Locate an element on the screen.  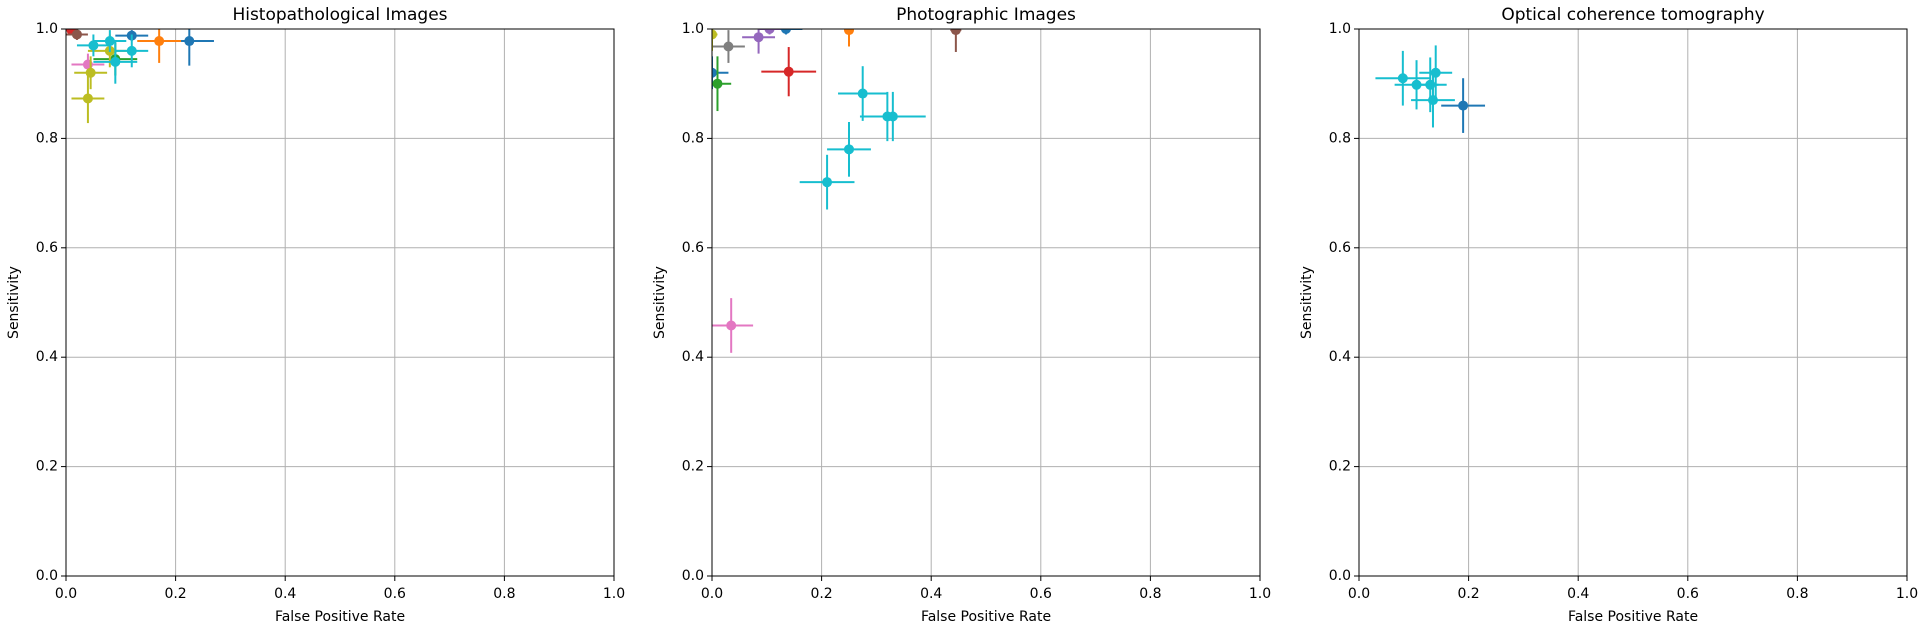
chart-title: Histopathological Images is located at coordinates (339, 15).